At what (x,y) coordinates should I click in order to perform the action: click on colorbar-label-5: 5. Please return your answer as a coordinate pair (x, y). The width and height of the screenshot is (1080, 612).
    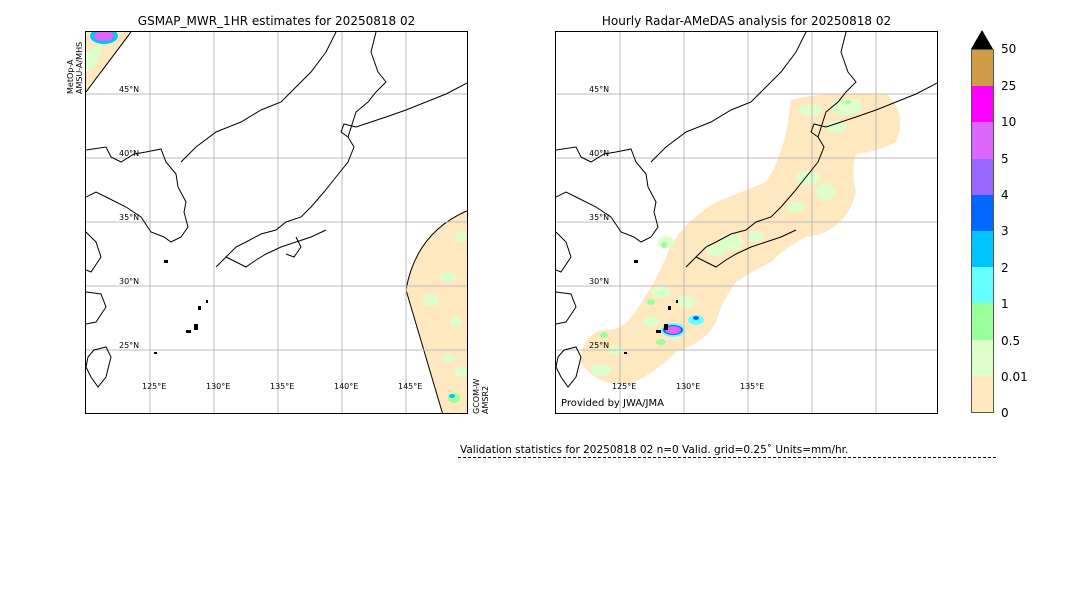
    Looking at the image, I should click on (1005, 159).